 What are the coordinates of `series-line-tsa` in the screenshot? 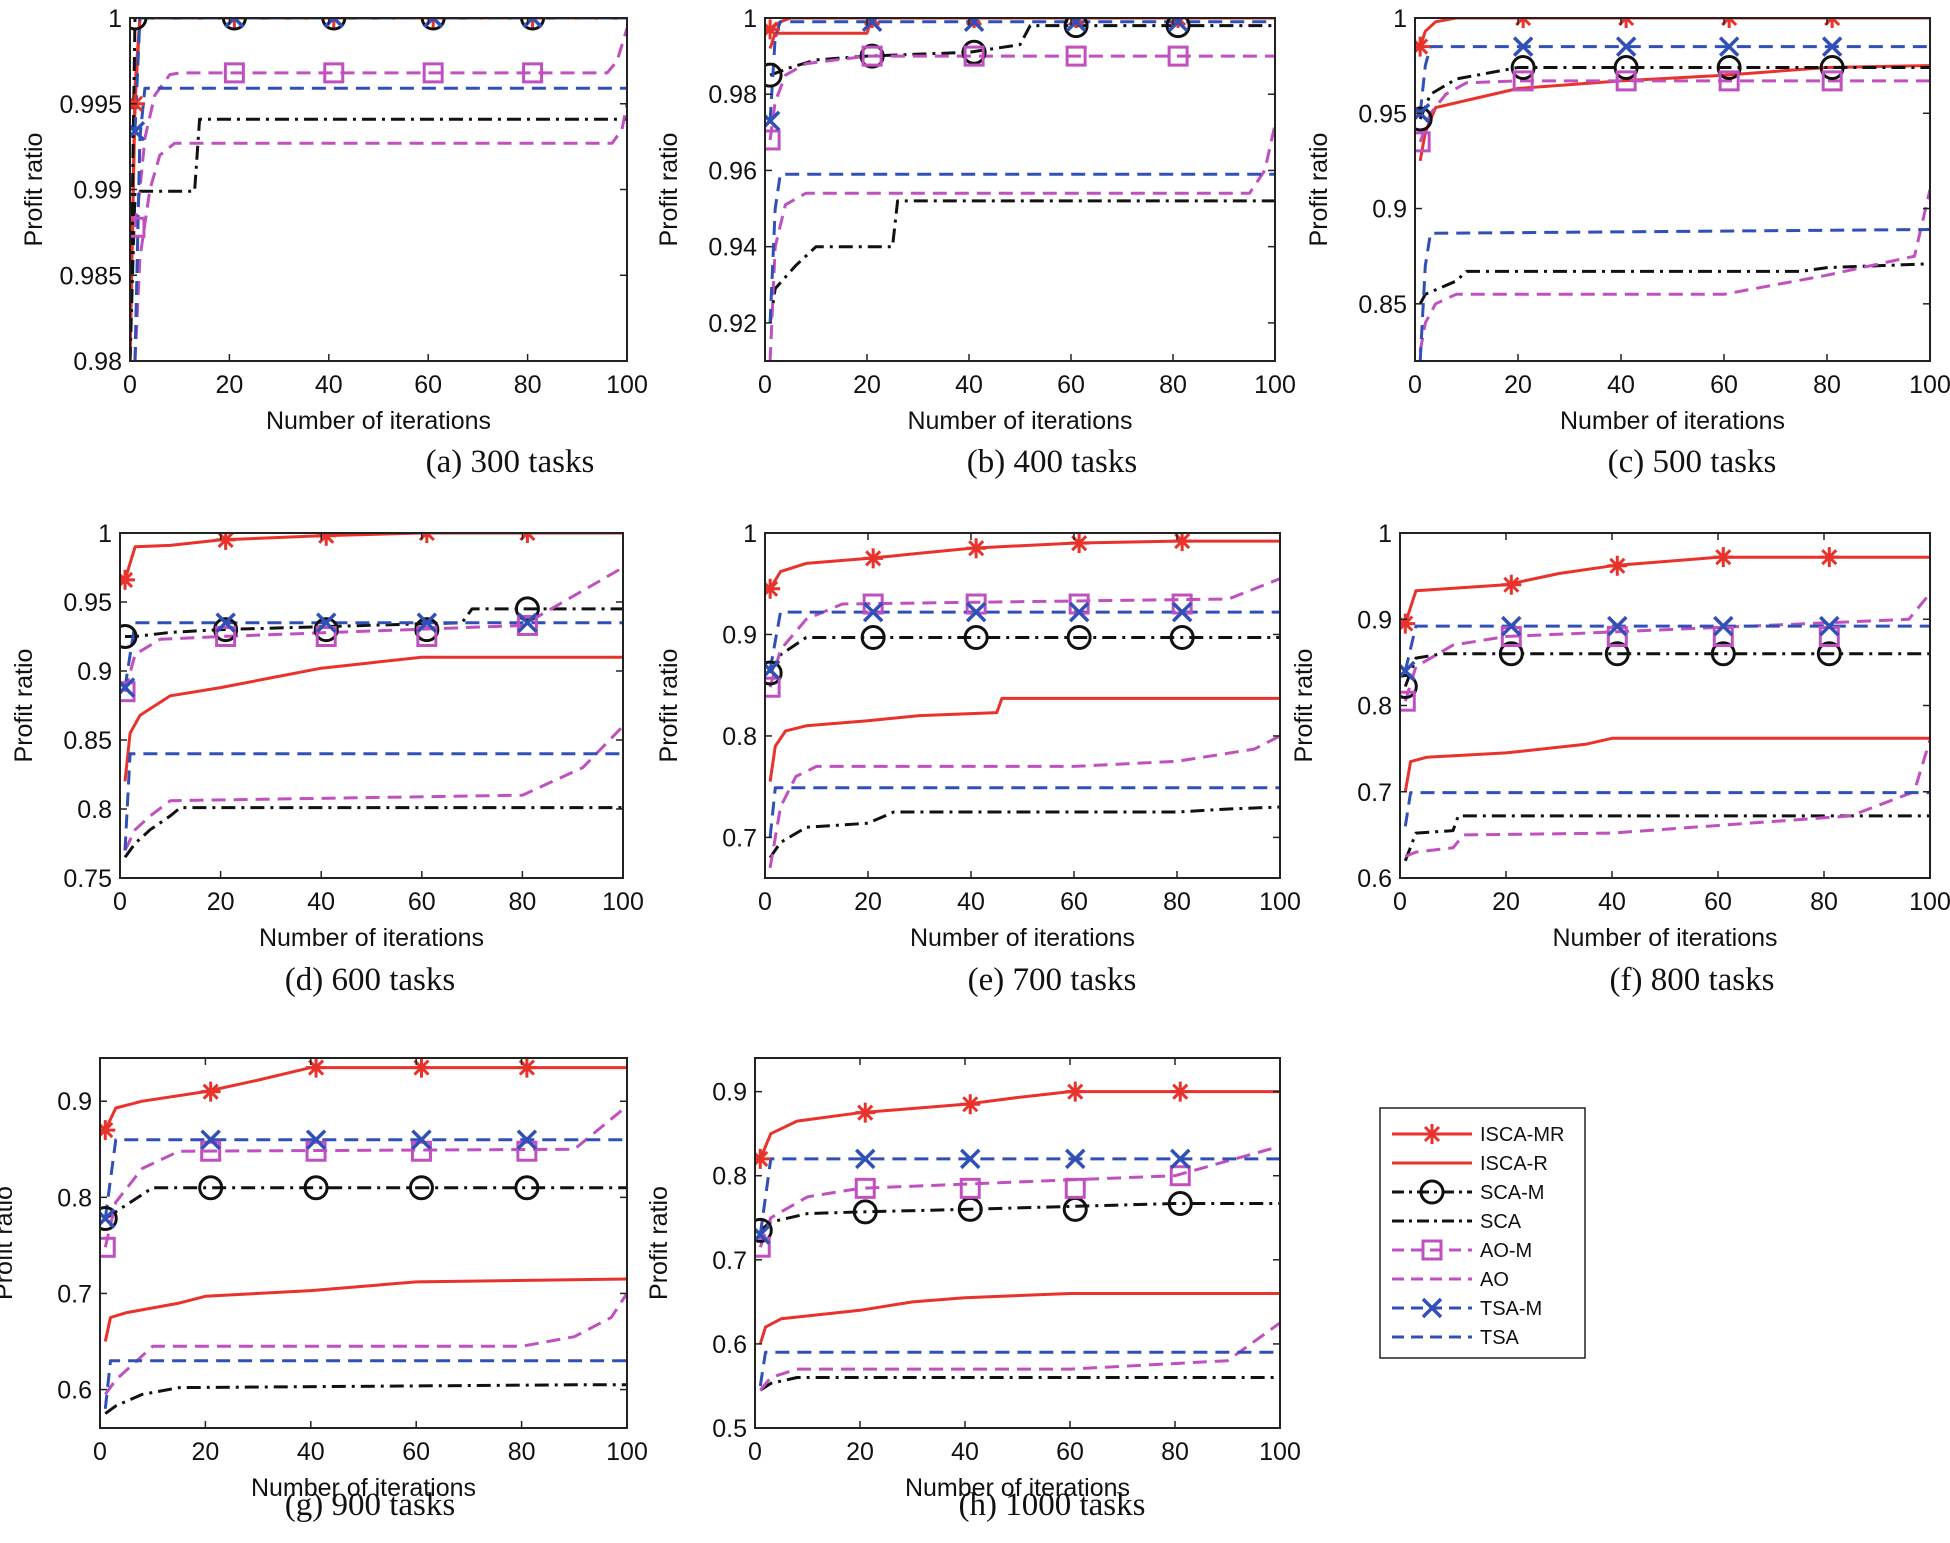 It's located at (380, 223).